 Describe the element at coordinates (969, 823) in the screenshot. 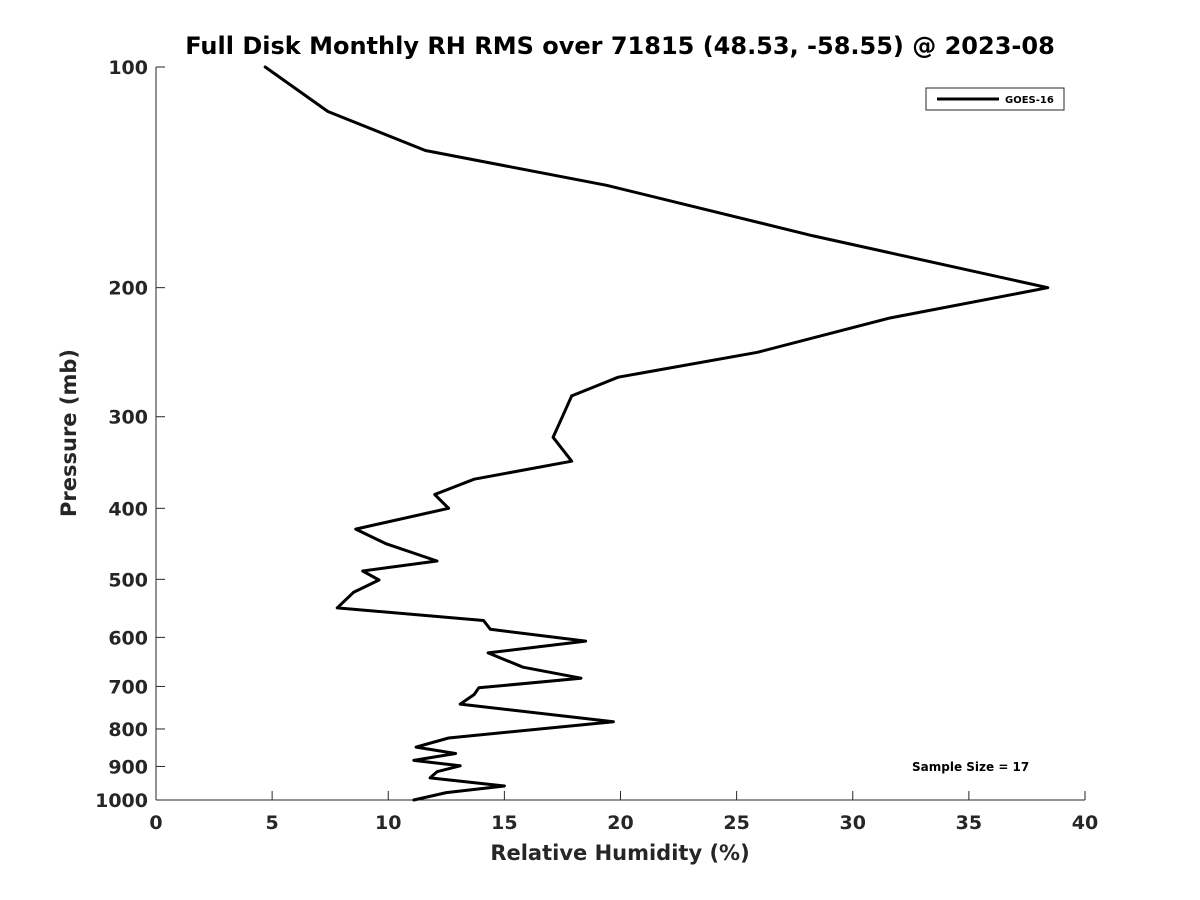

I see `x-tick-label: 35` at that location.